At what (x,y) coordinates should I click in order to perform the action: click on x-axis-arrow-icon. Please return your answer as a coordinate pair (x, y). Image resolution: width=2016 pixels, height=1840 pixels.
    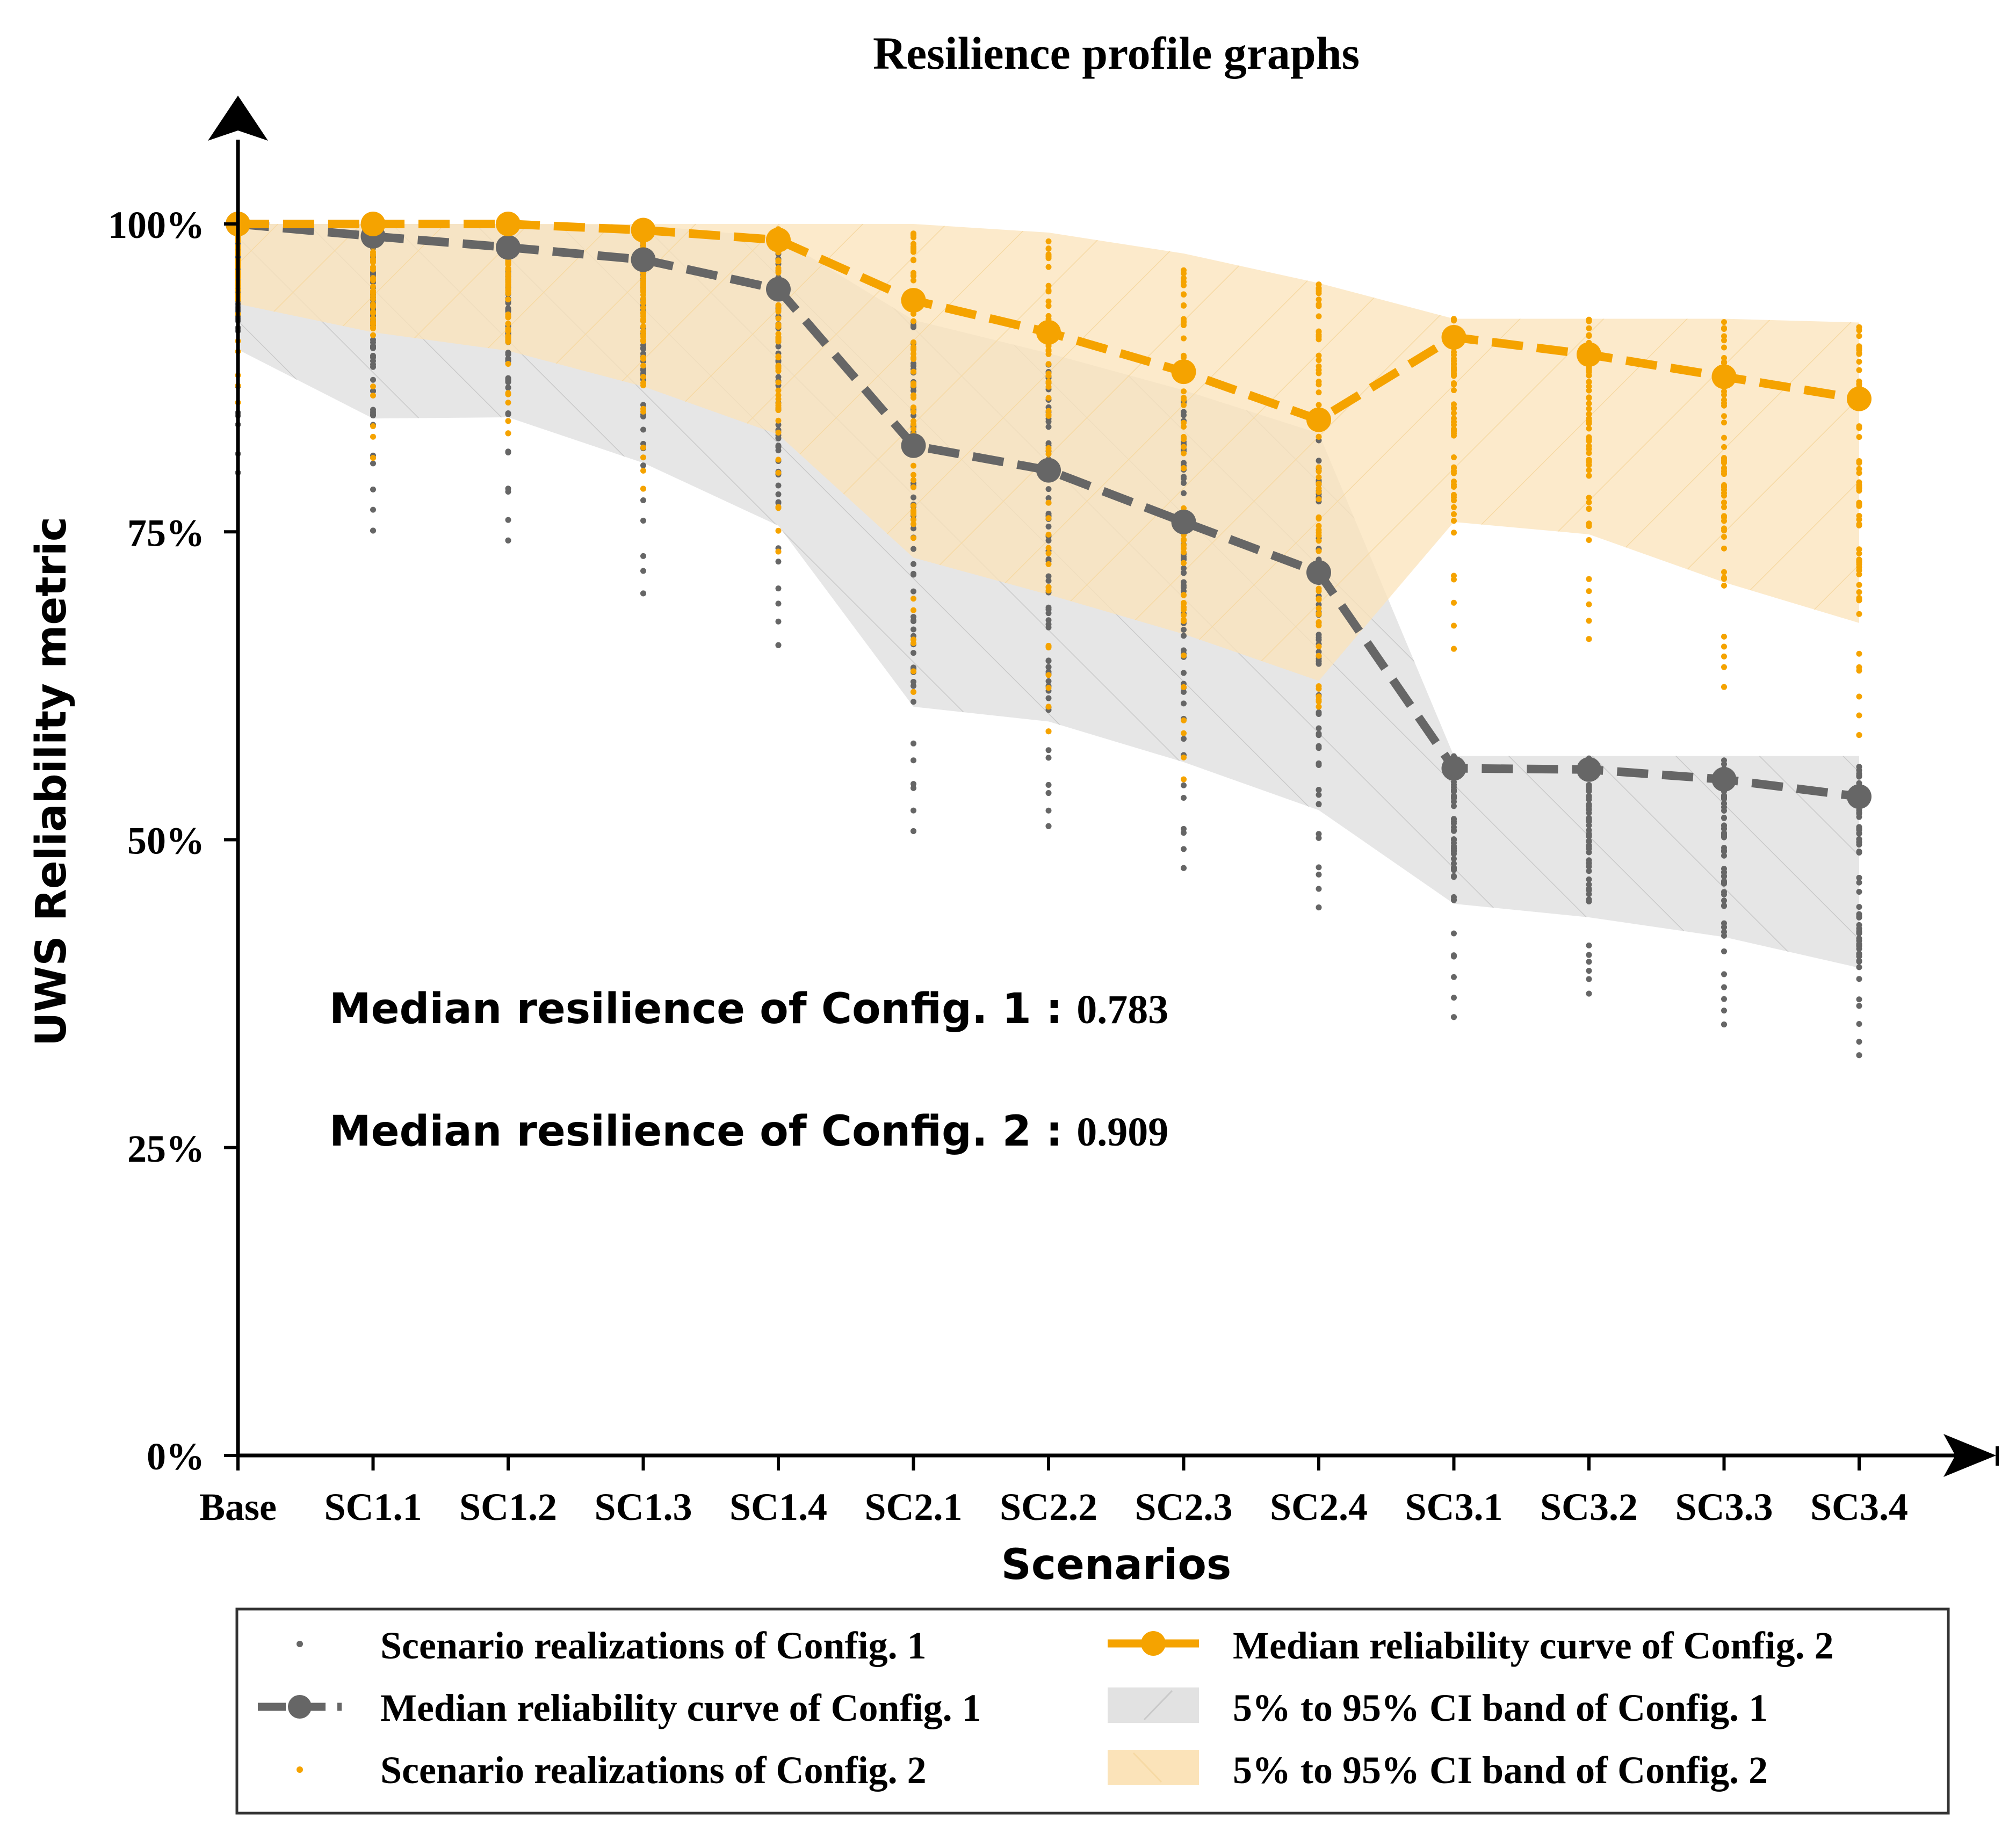
    Looking at the image, I should click on (1969, 1455).